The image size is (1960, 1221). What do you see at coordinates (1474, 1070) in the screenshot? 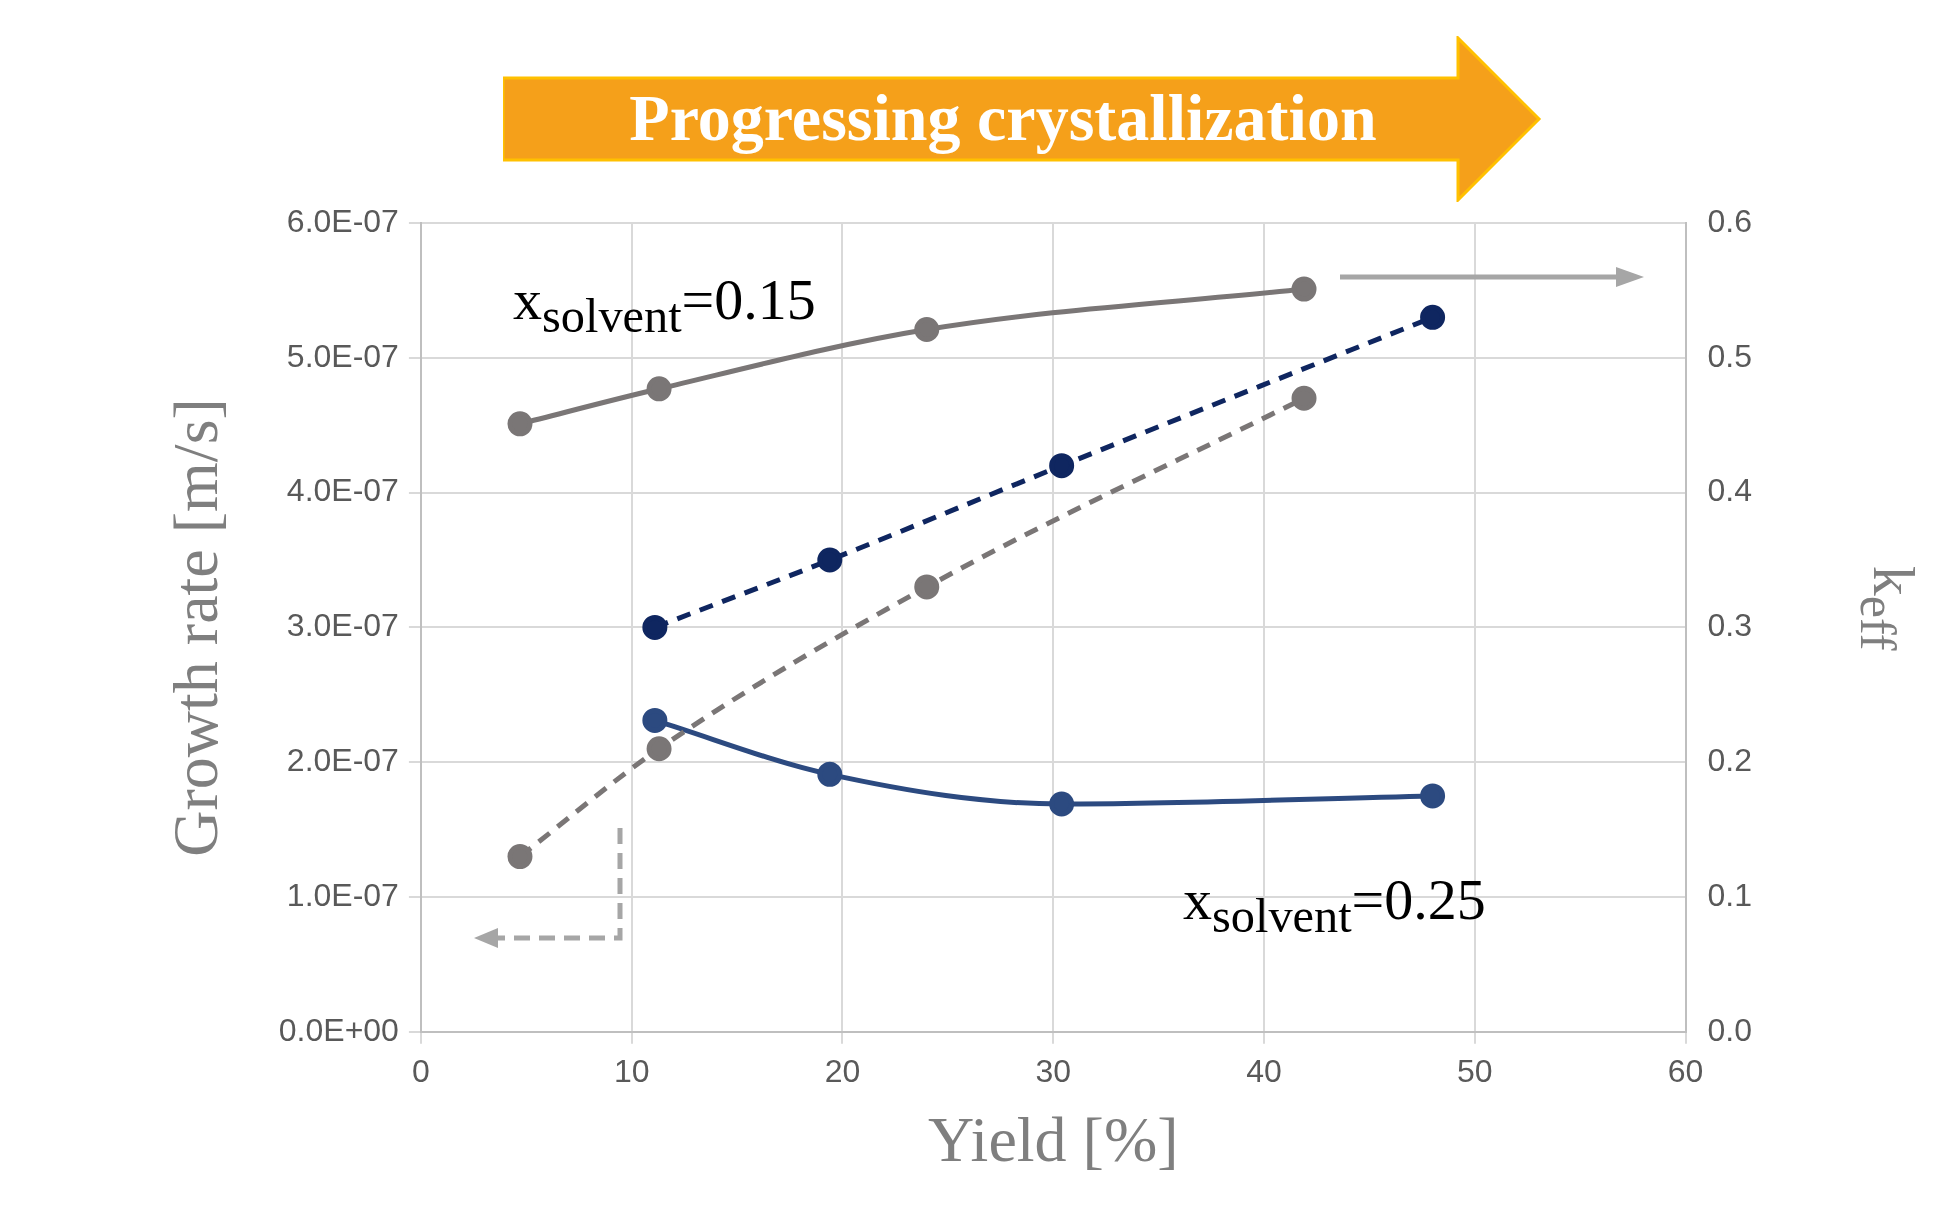
I see `x-tick-label: 50` at bounding box center [1474, 1070].